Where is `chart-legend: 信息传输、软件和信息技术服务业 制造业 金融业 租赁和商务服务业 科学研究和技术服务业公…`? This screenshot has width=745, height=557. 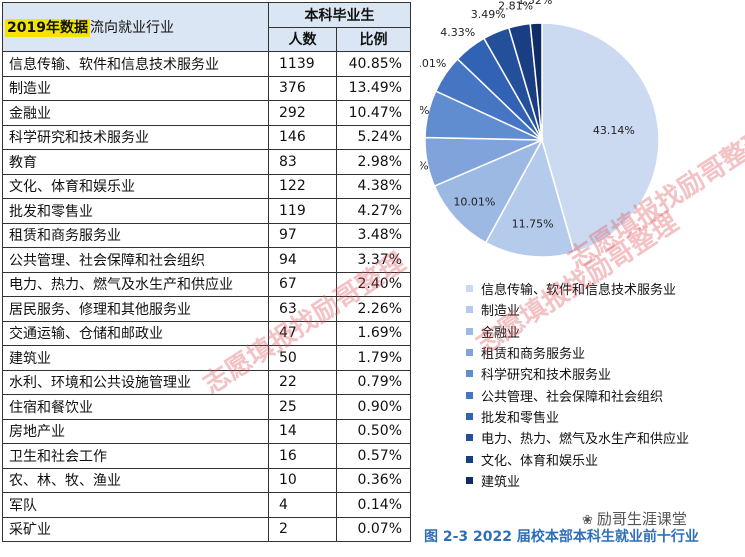 chart-legend: 信息传输、软件和信息技术服务业 制造业 金融业 租赁和商务服务业 科学研究和技术服务业公… is located at coordinates (603, 384).